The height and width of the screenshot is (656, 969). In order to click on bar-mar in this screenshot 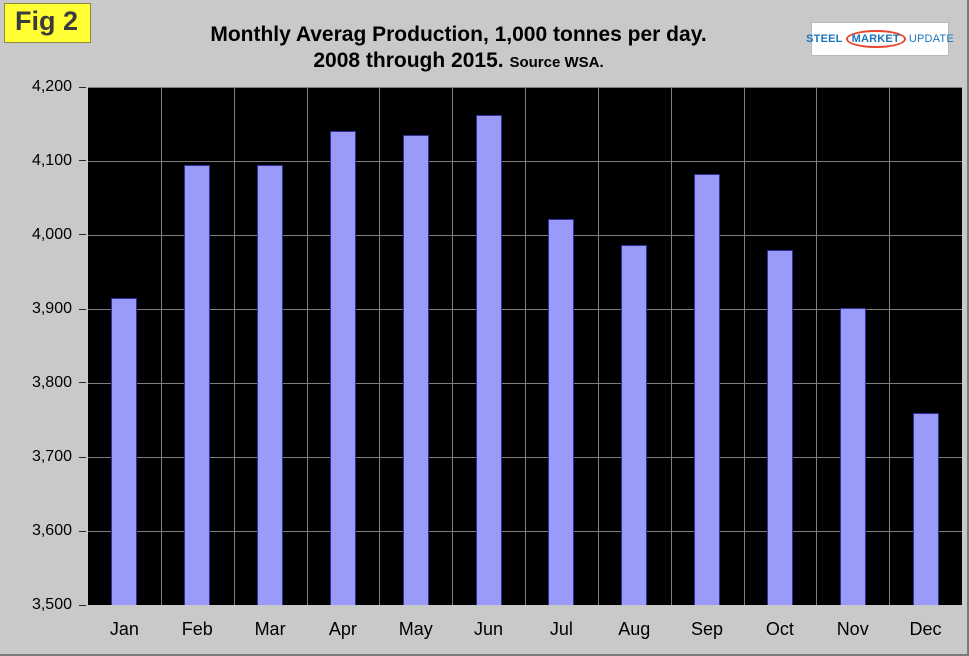, I will do `click(270, 384)`.